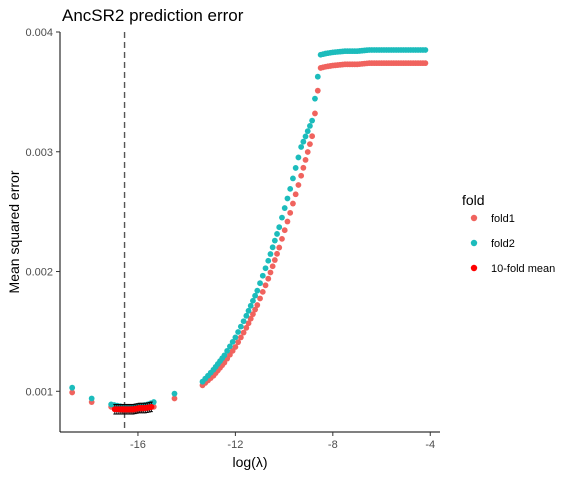  I want to click on legend-label: fold2, so click(503, 244).